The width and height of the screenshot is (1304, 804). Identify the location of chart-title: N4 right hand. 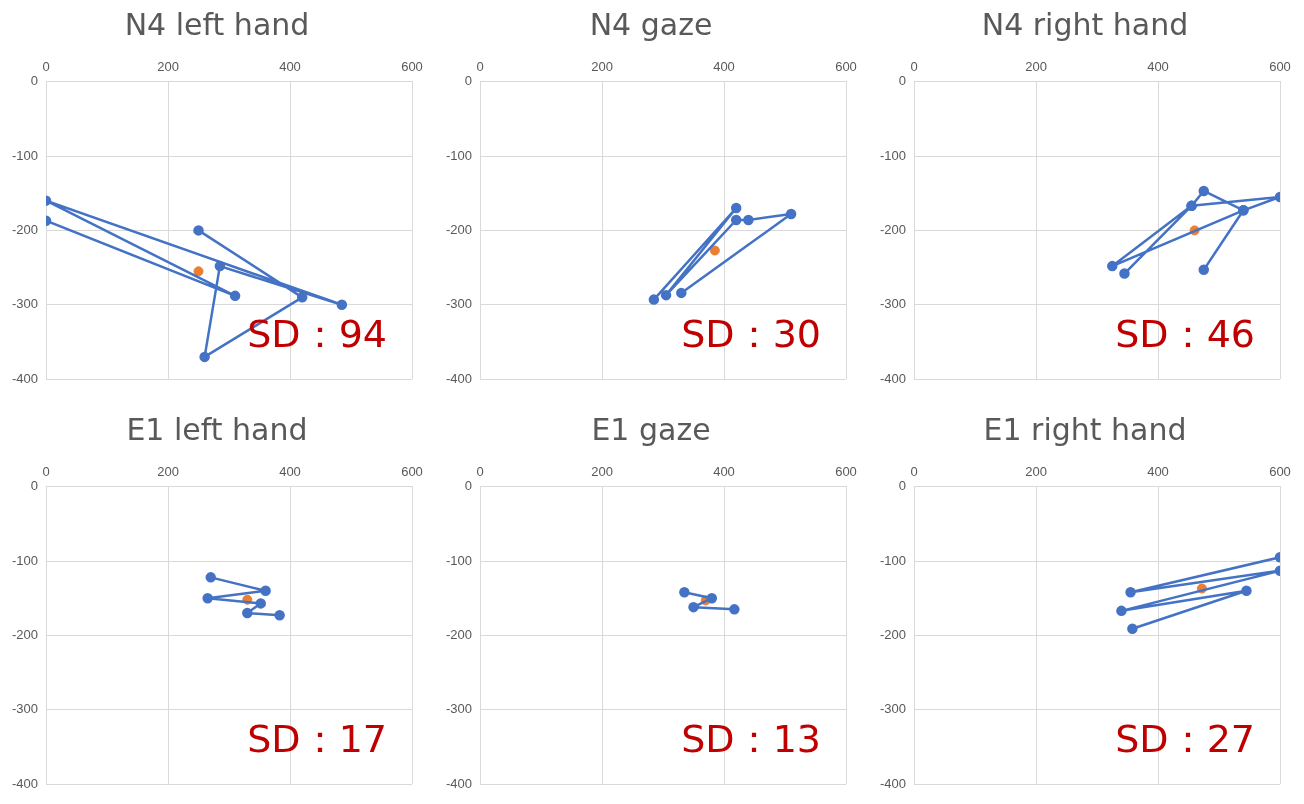
(1085, 25).